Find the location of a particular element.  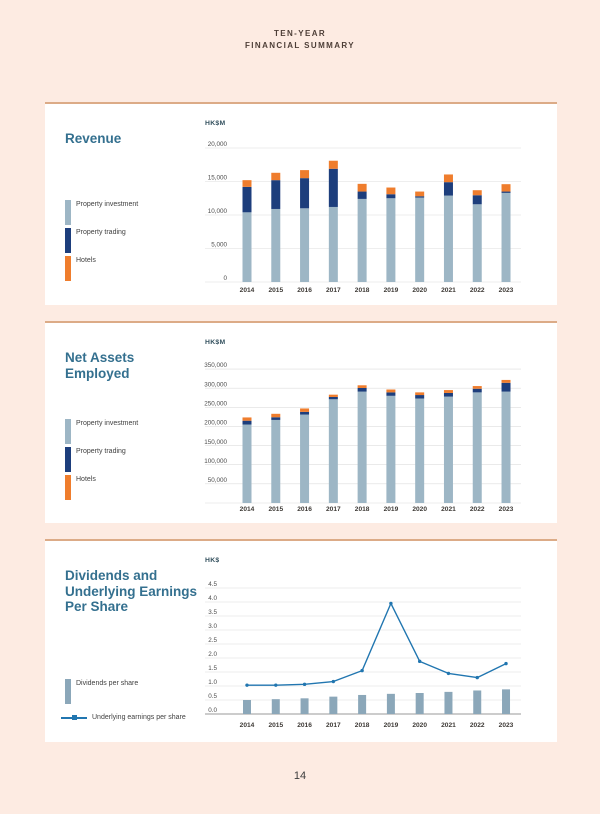

page-header-line2: FINANCIAL SUMMARY is located at coordinates (300, 45).